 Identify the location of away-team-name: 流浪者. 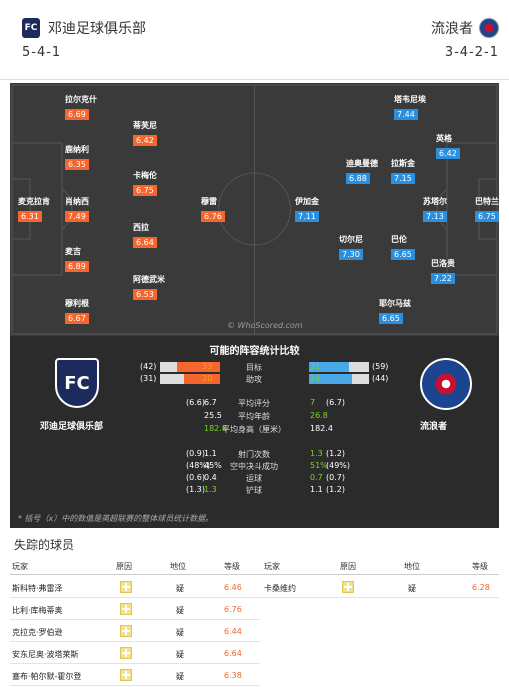
(452, 29).